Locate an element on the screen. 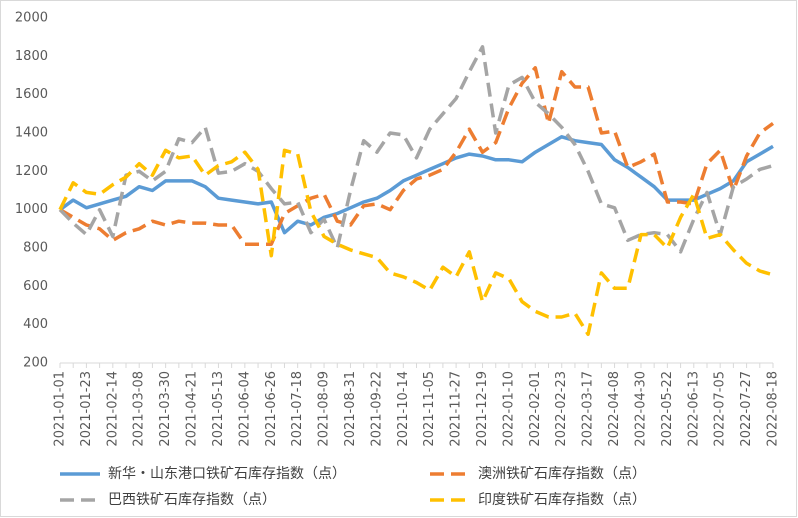 This screenshot has height=518, width=798. x-tick-label: 2021-02-14 is located at coordinates (112, 409).